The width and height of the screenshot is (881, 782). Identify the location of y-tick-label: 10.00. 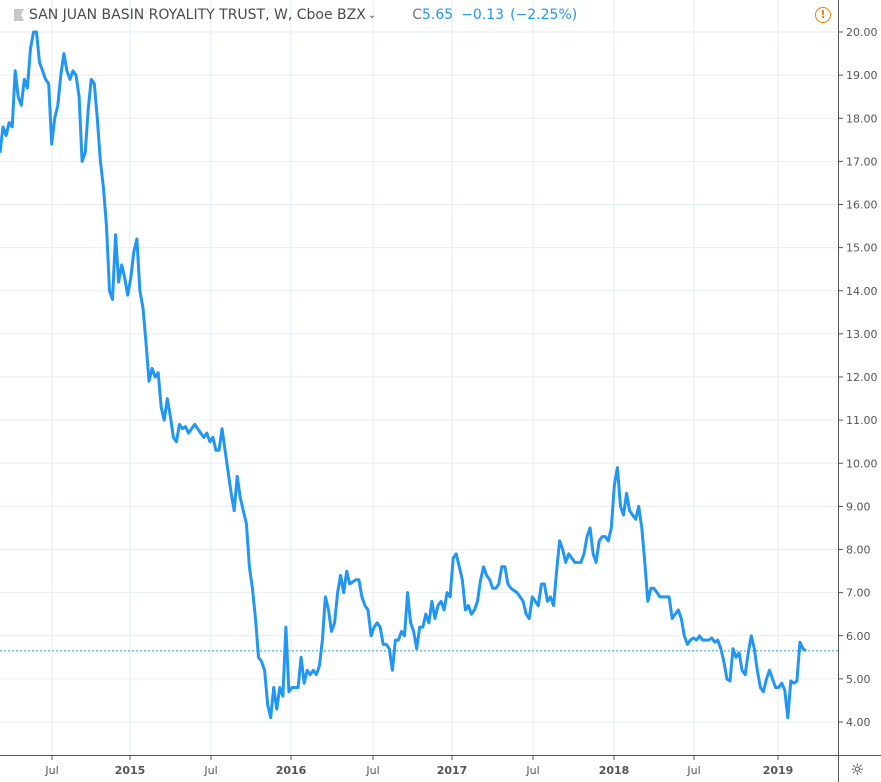
(862, 463).